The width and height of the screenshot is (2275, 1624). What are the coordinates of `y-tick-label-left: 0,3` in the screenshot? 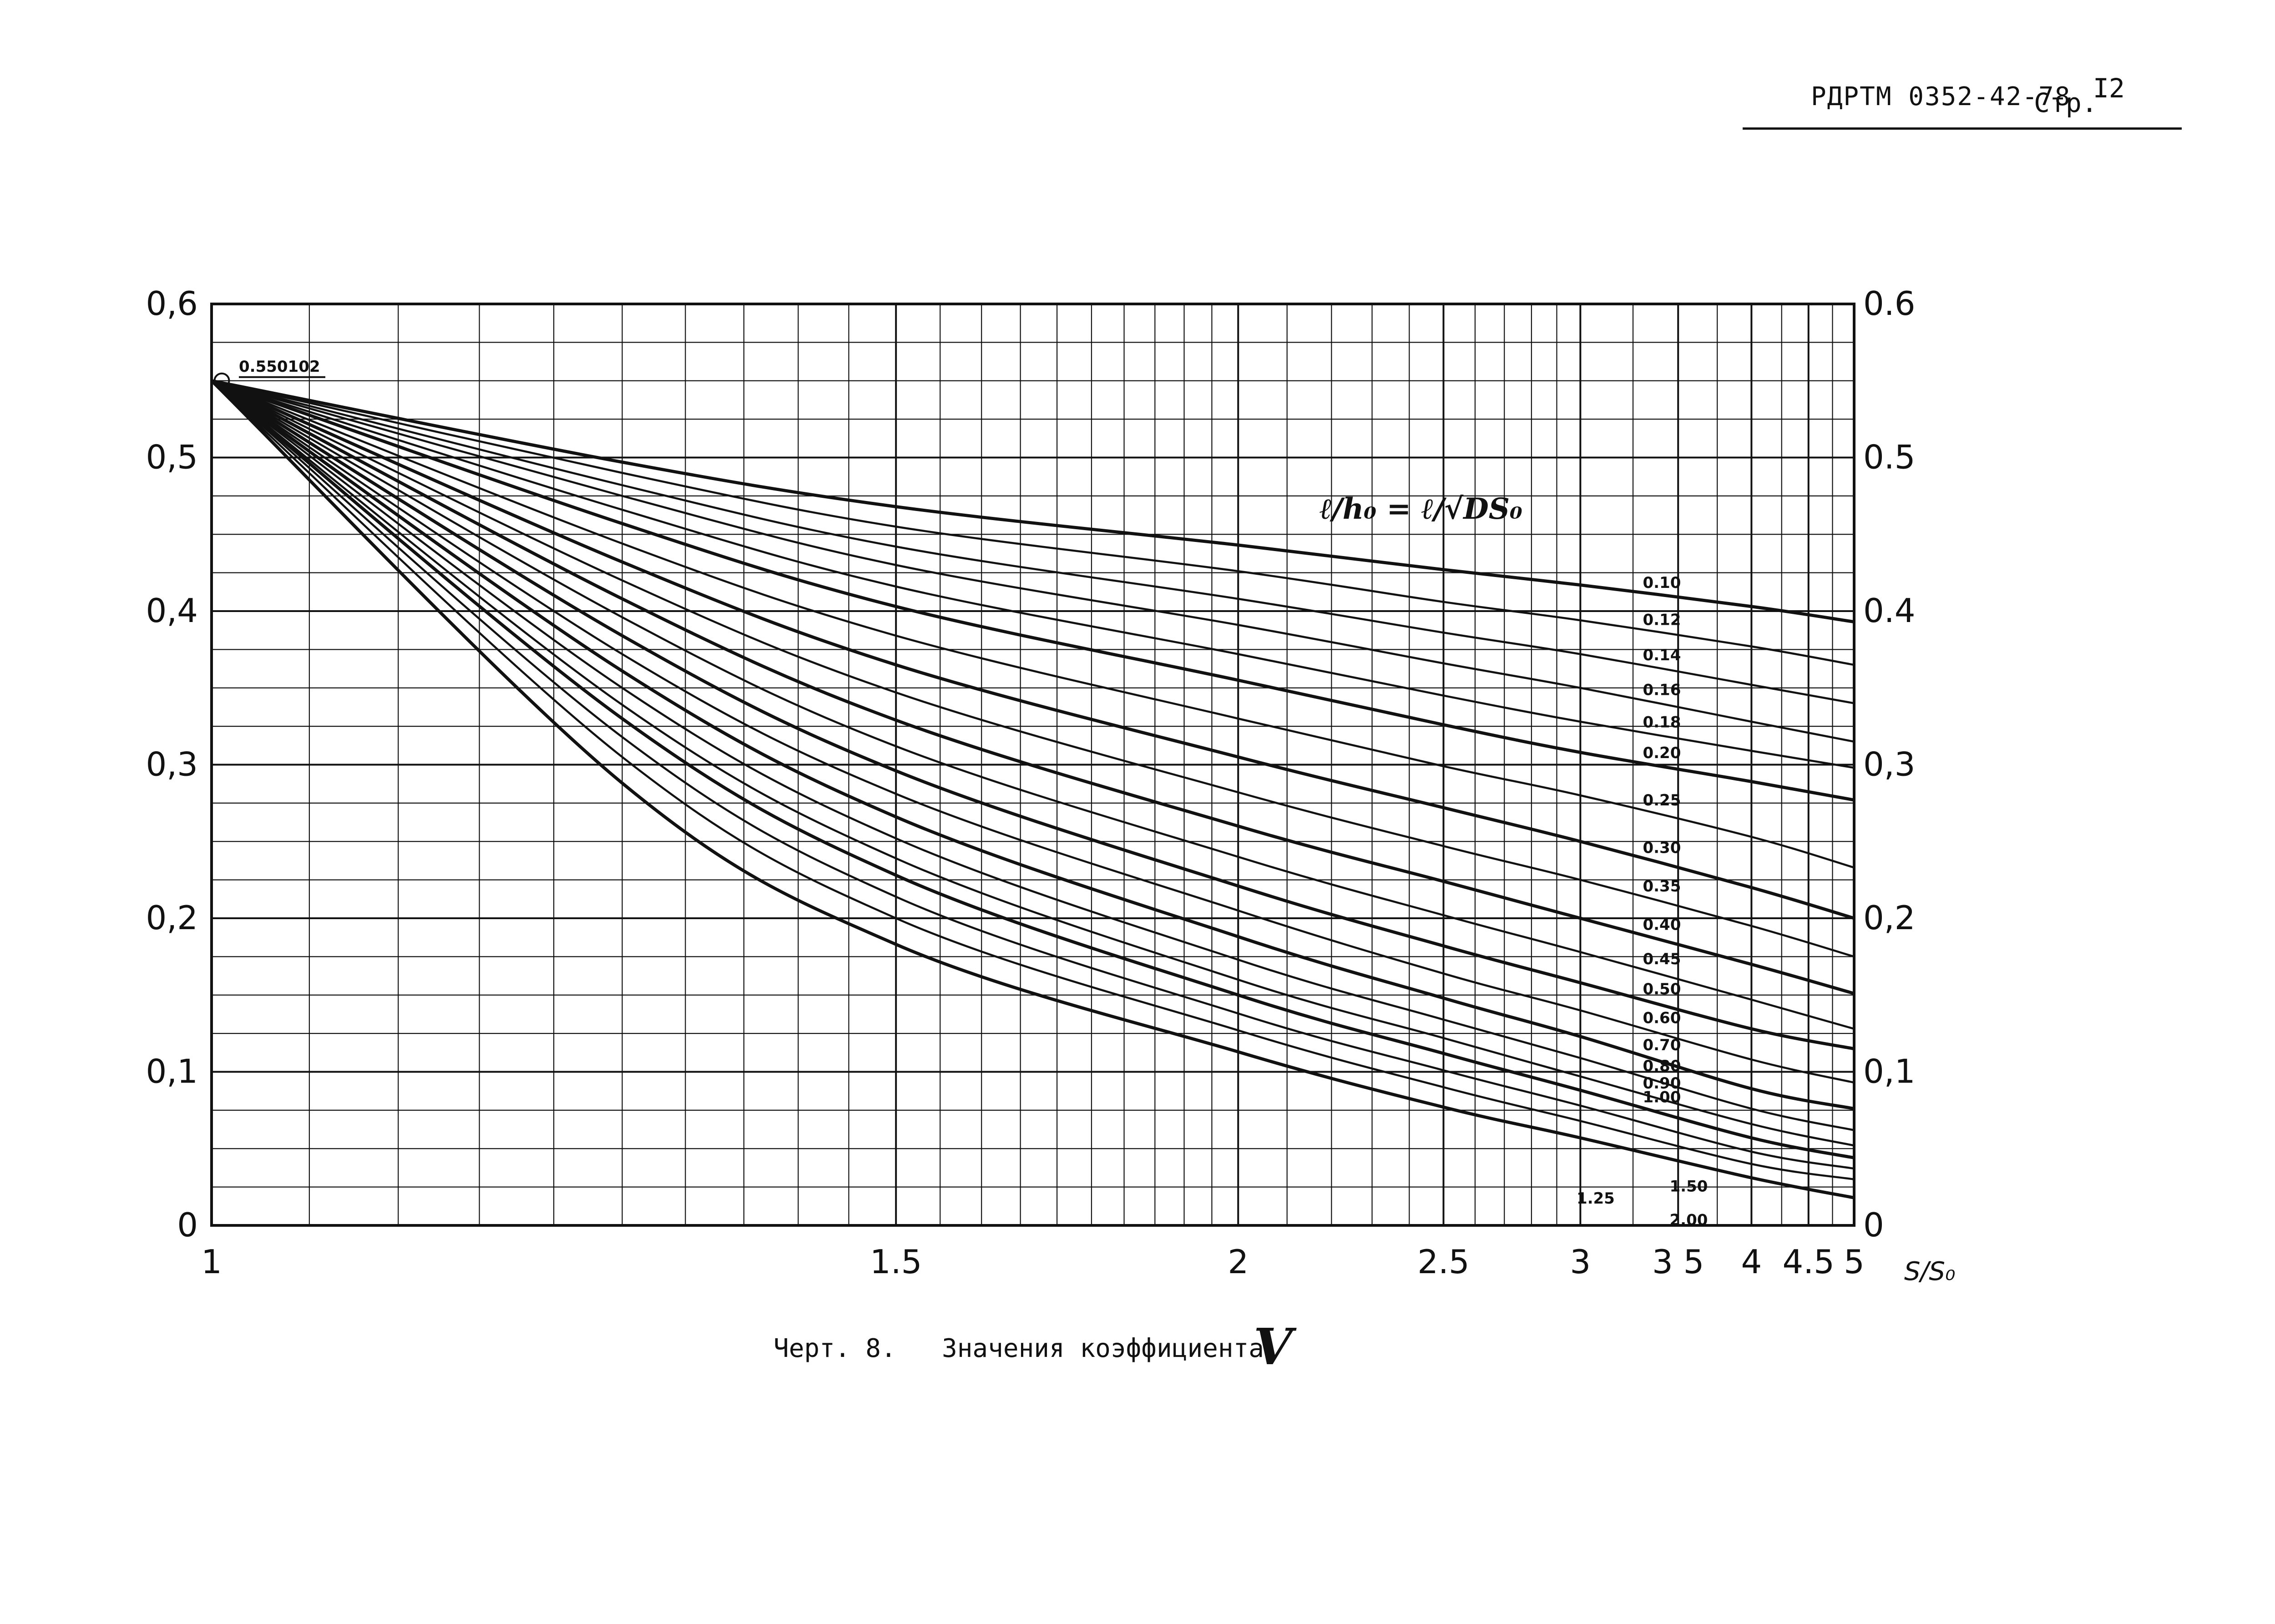 It's located at (172, 765).